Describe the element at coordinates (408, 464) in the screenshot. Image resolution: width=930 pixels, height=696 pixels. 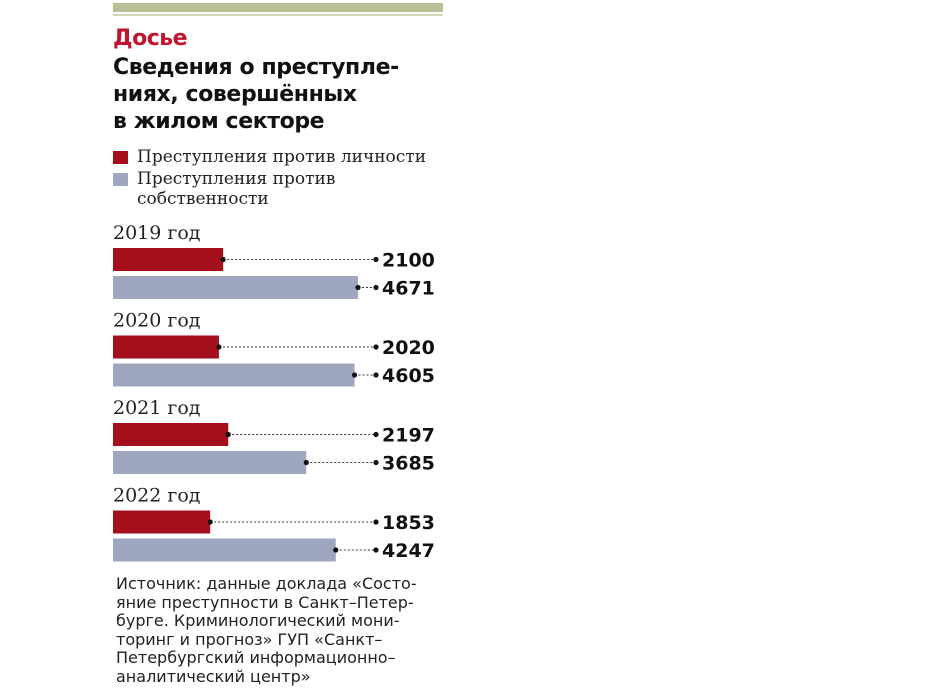
I see `data-label: 3685` at that location.